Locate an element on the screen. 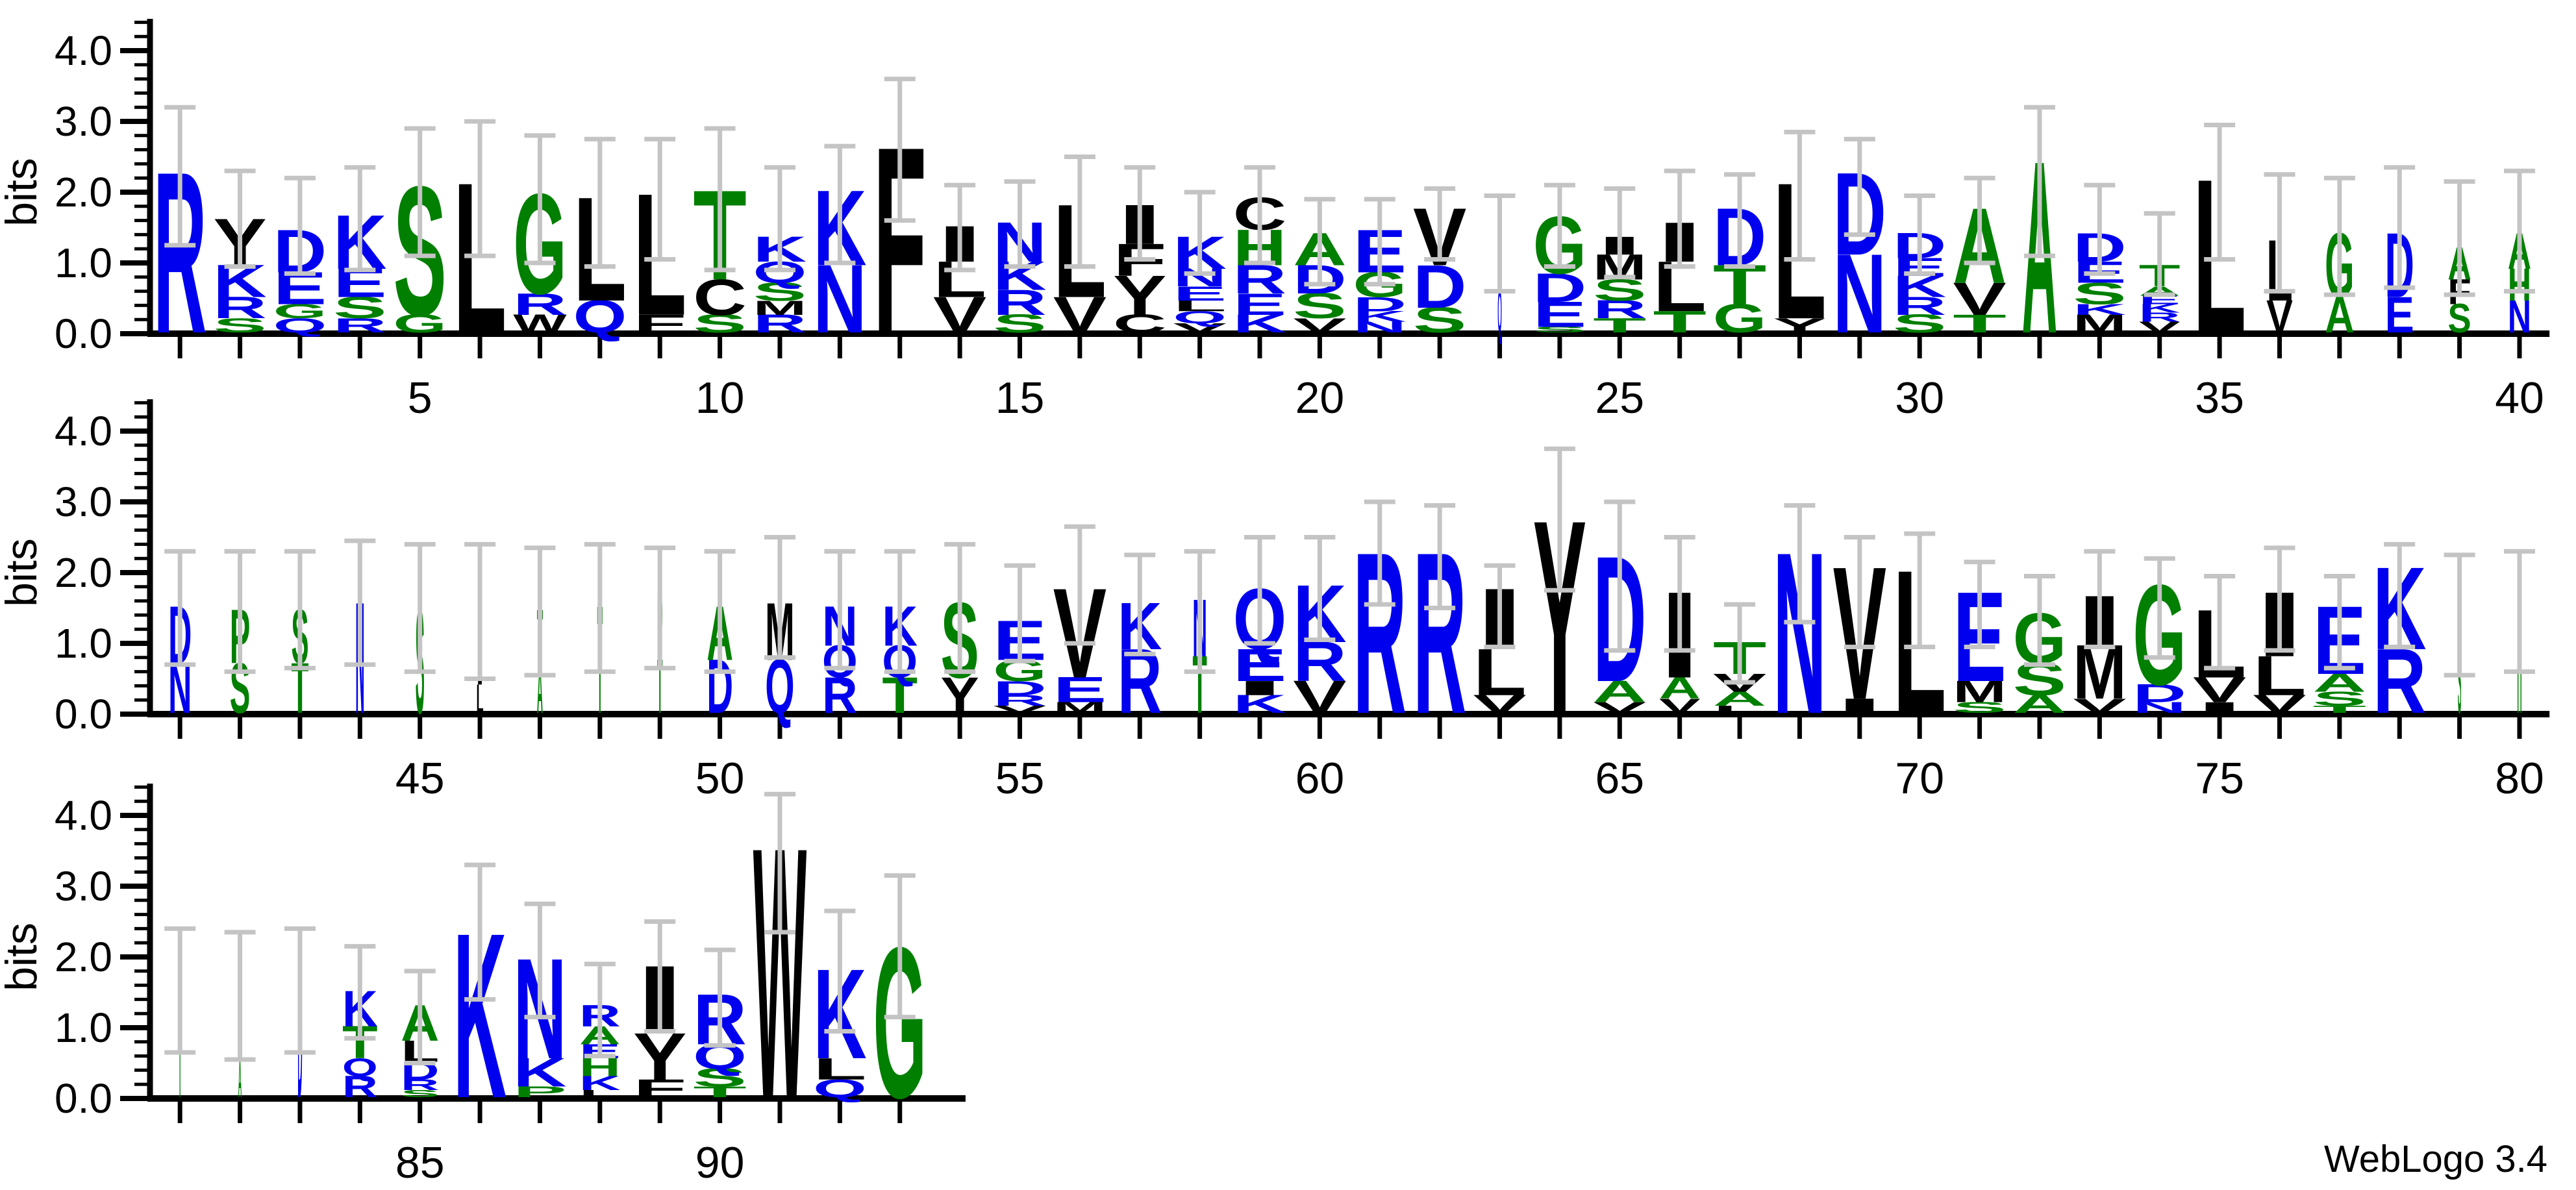 This screenshot has width=2576, height=1190. logo-letter-V-pos75: V is located at coordinates (2220, 690).